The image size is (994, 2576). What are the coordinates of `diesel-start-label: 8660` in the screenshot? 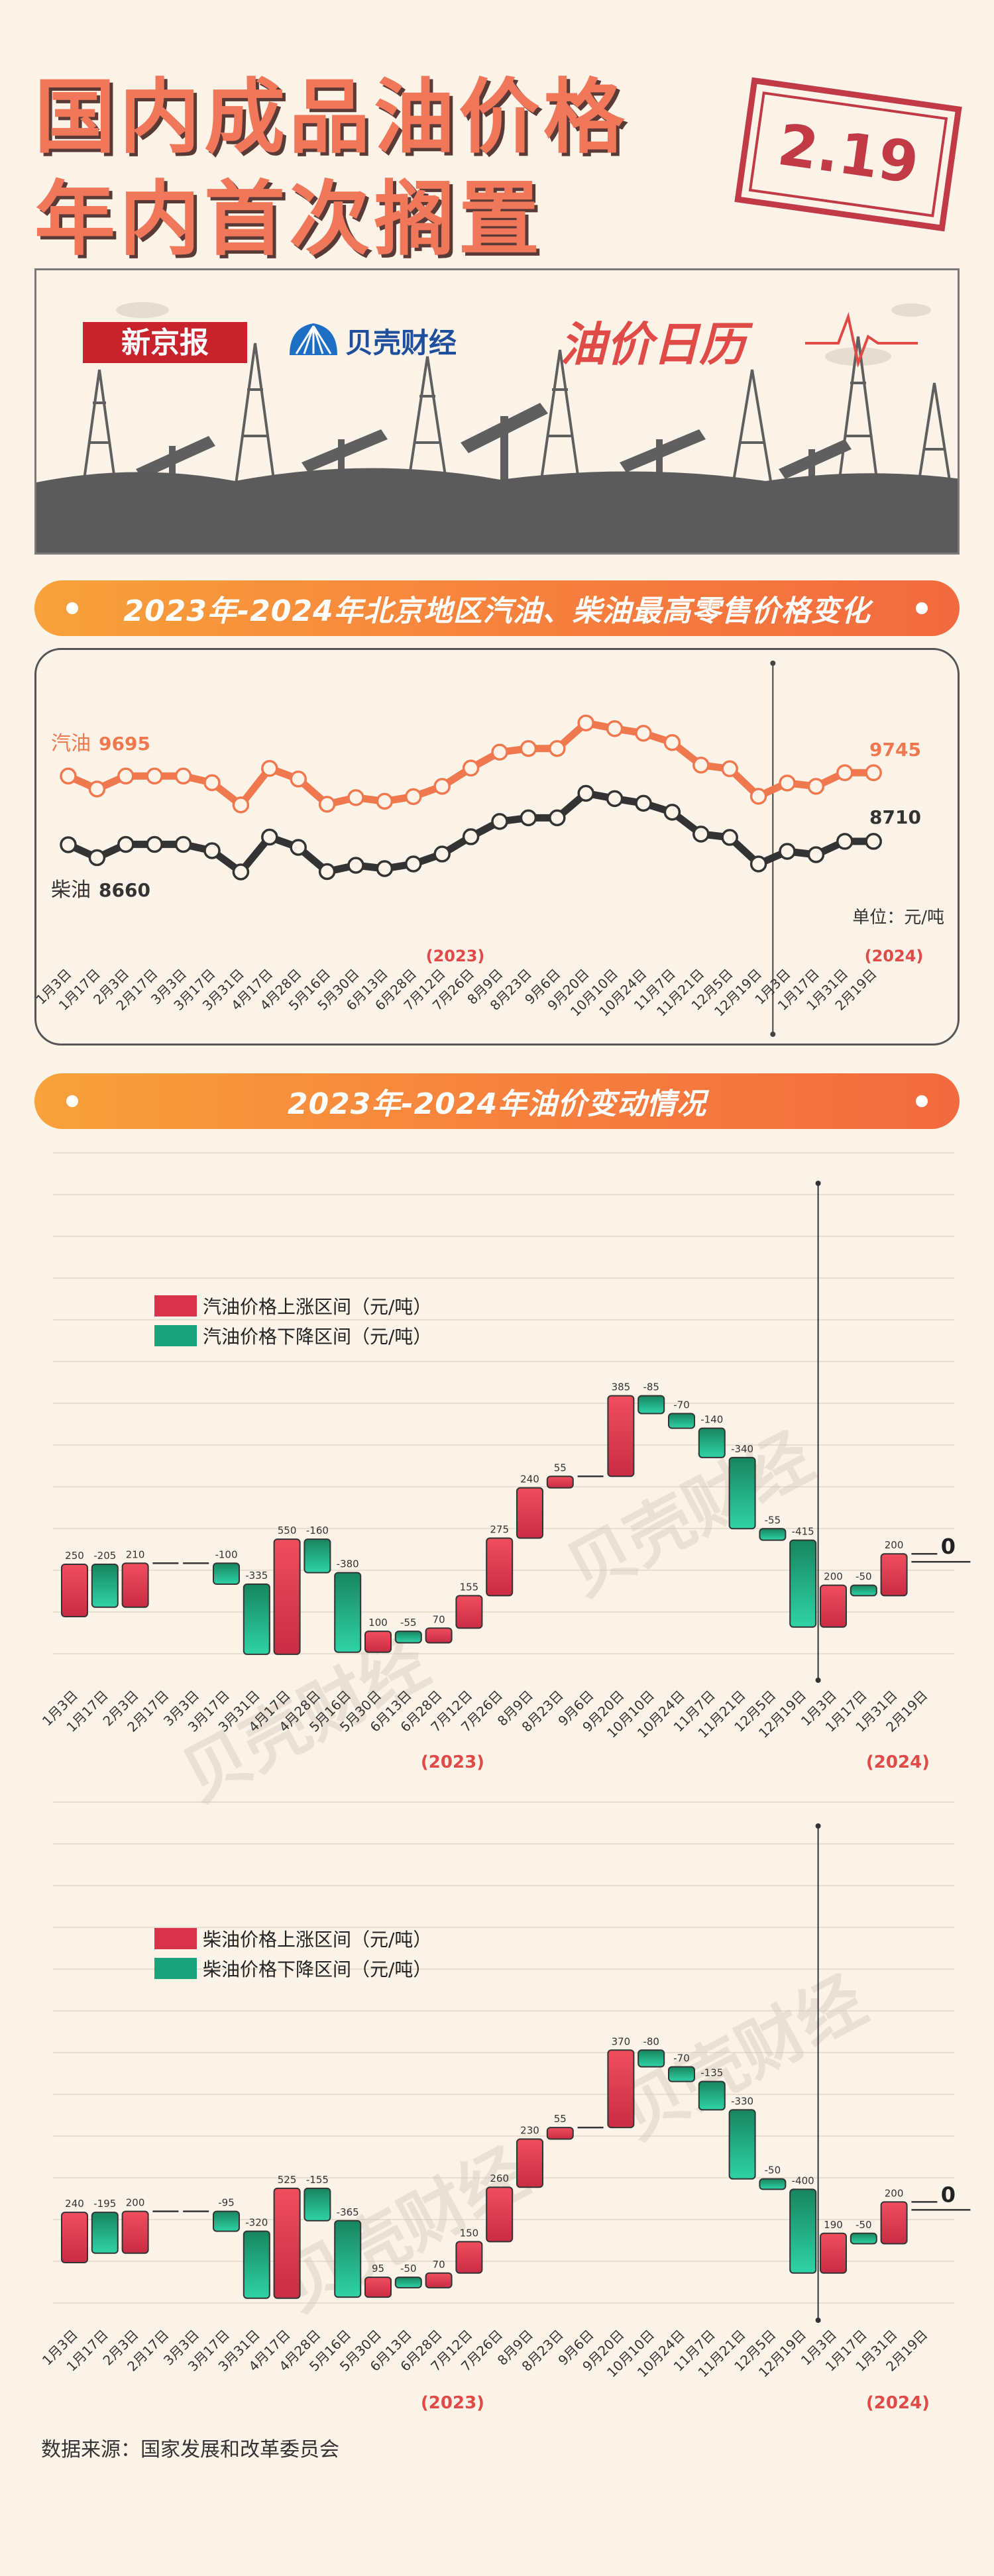 It's located at (124, 890).